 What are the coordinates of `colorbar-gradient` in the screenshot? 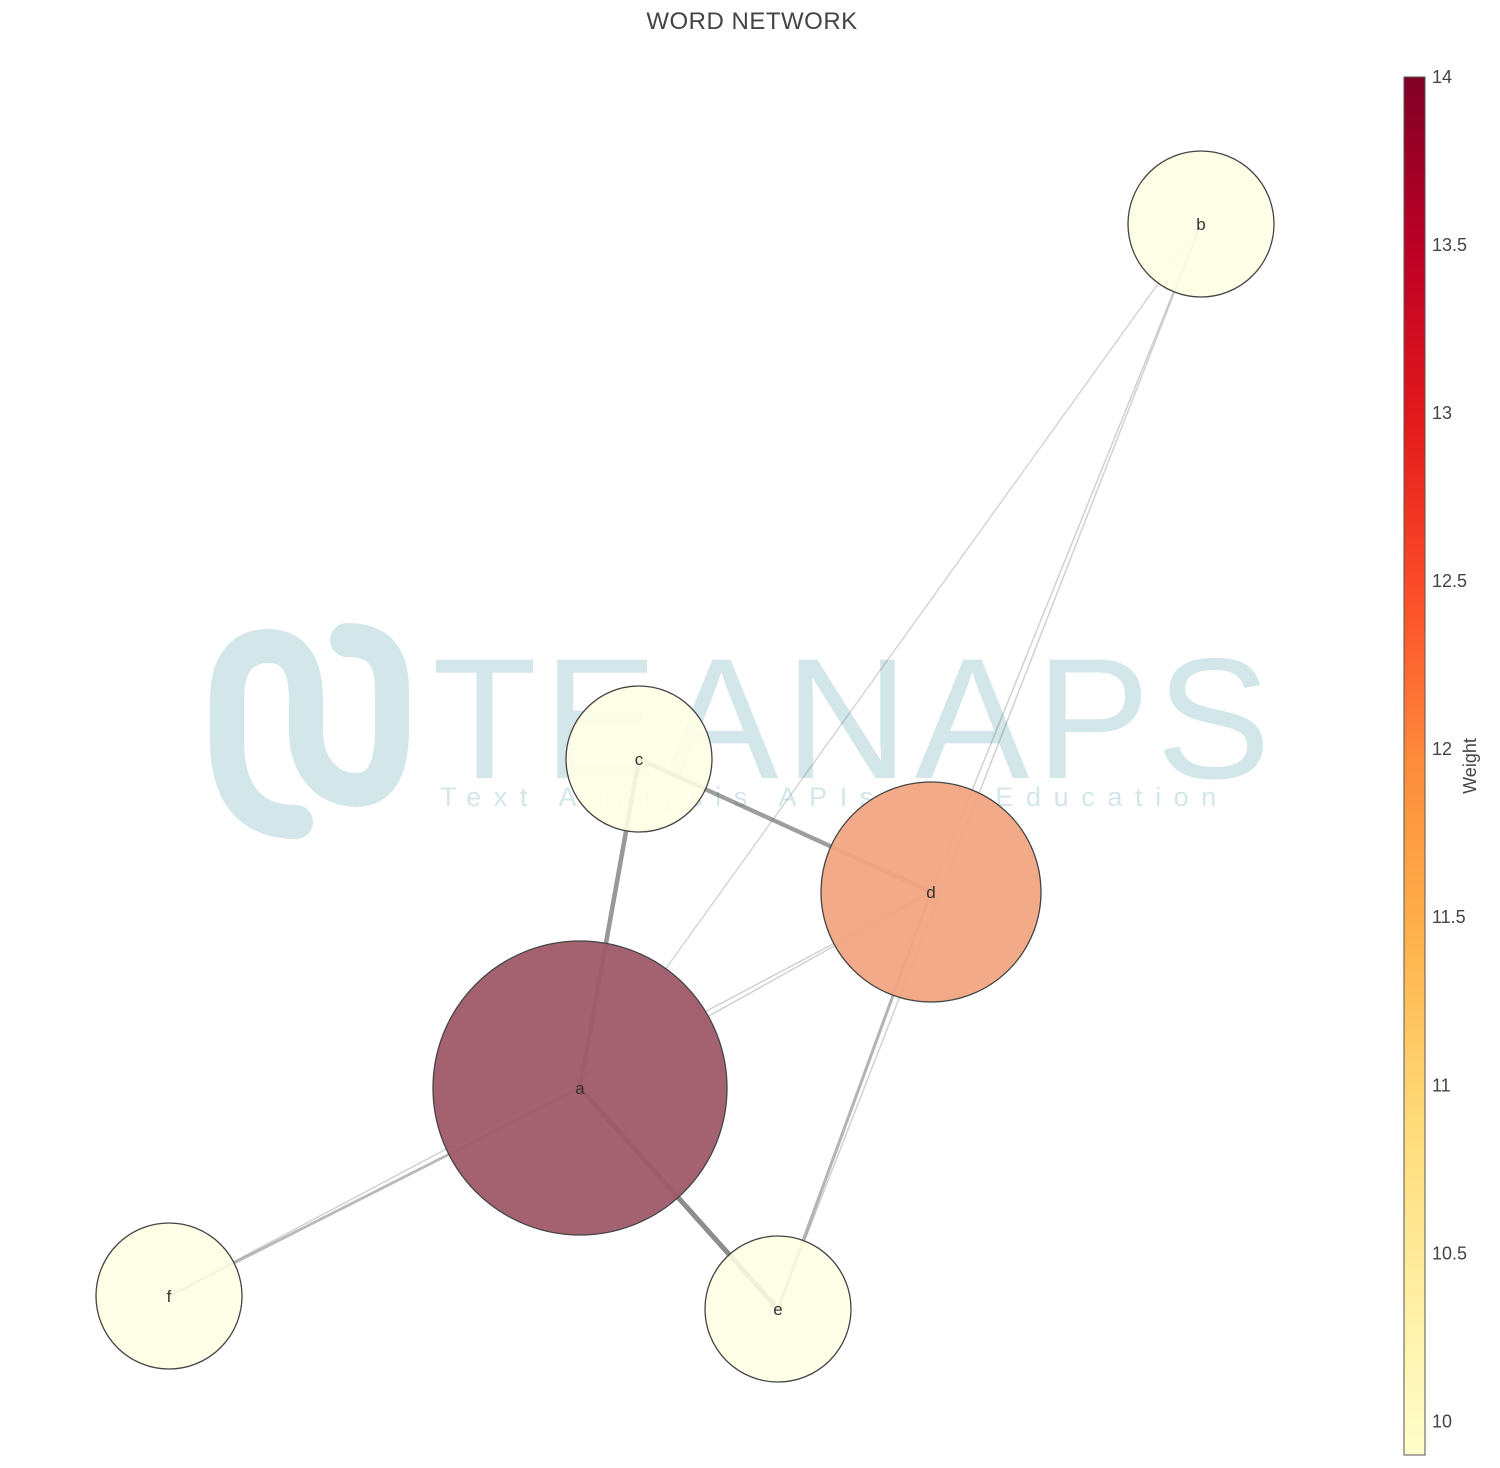 It's located at (1414, 766).